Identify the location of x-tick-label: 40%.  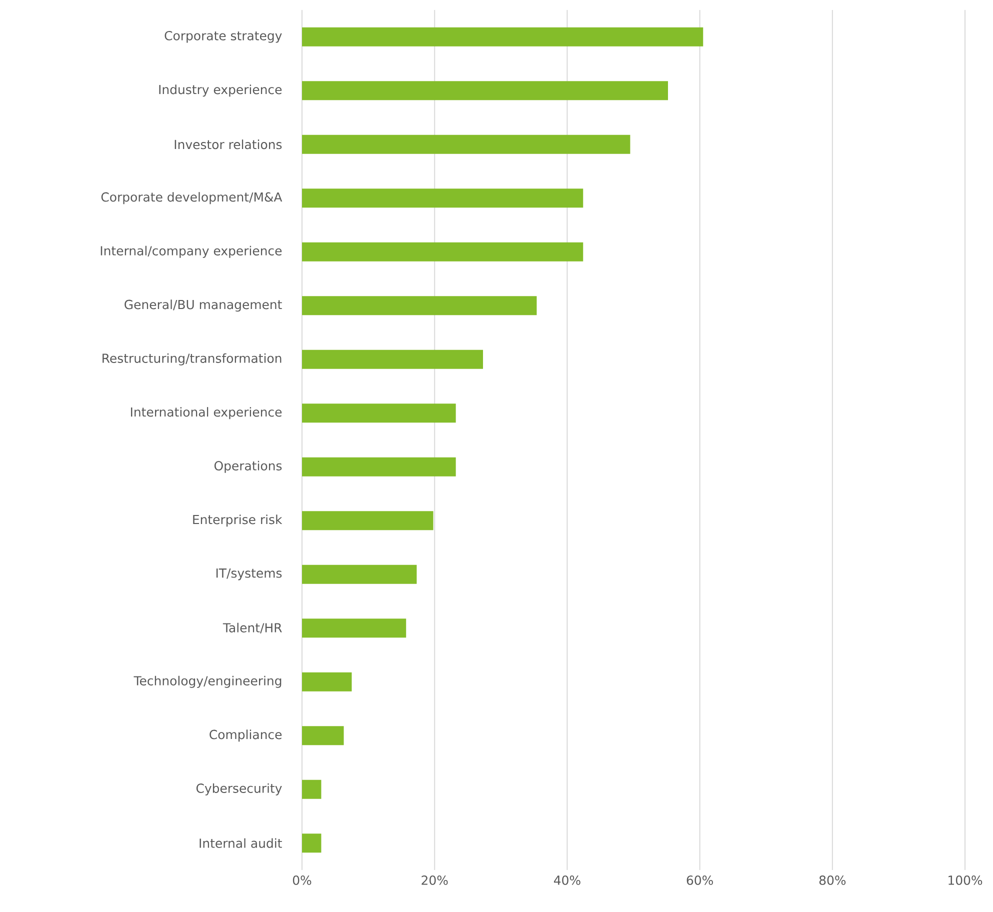
(567, 880).